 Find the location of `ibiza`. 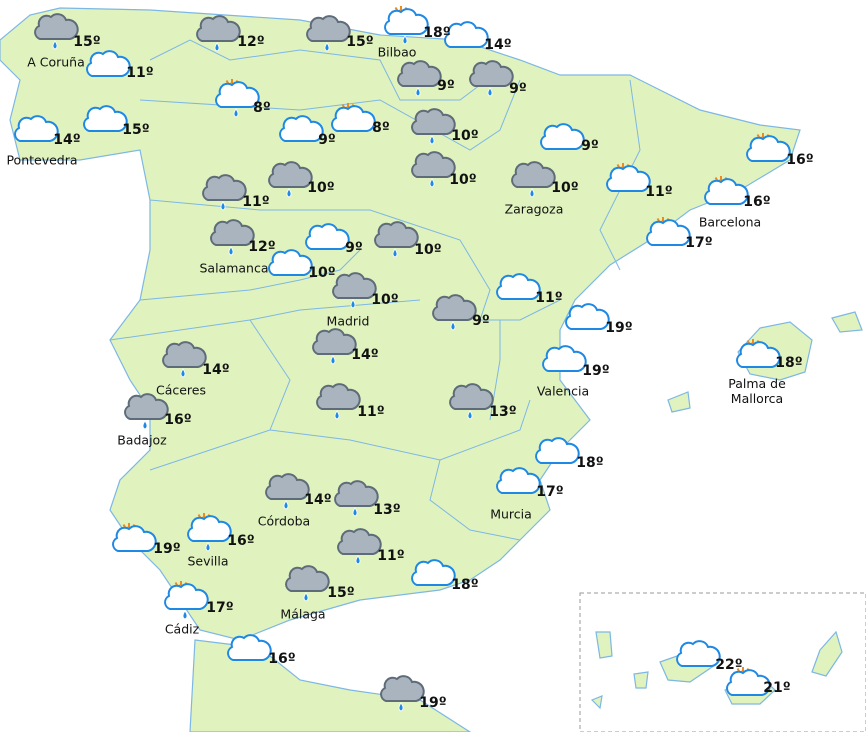

ibiza is located at coordinates (679, 402).